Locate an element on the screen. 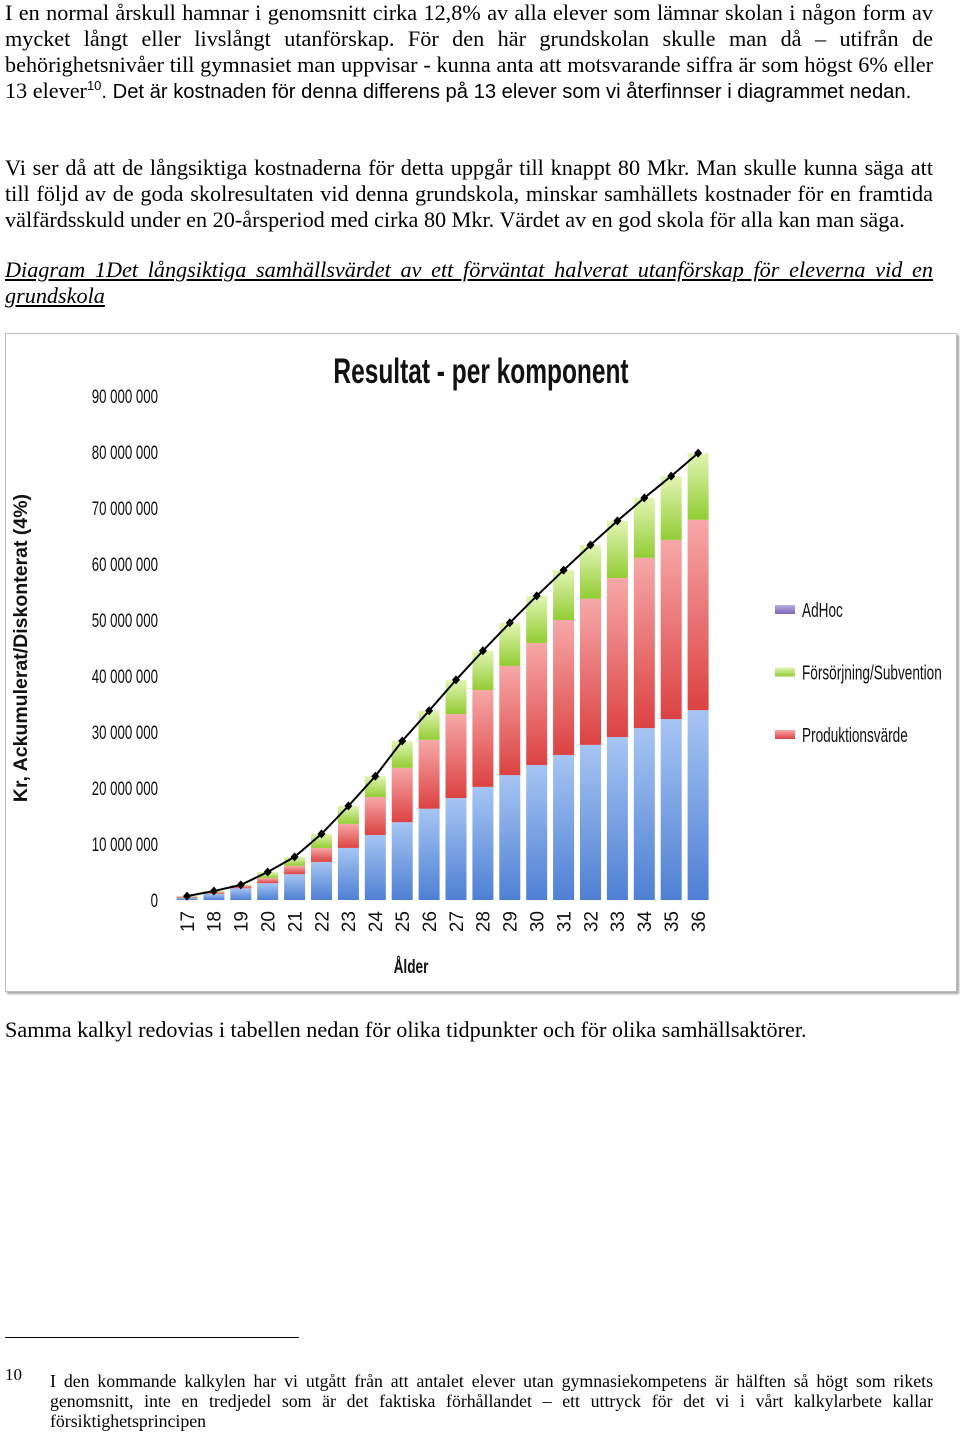 This screenshot has width=960, height=1432. legend-label: AdHoc is located at coordinates (822, 610).